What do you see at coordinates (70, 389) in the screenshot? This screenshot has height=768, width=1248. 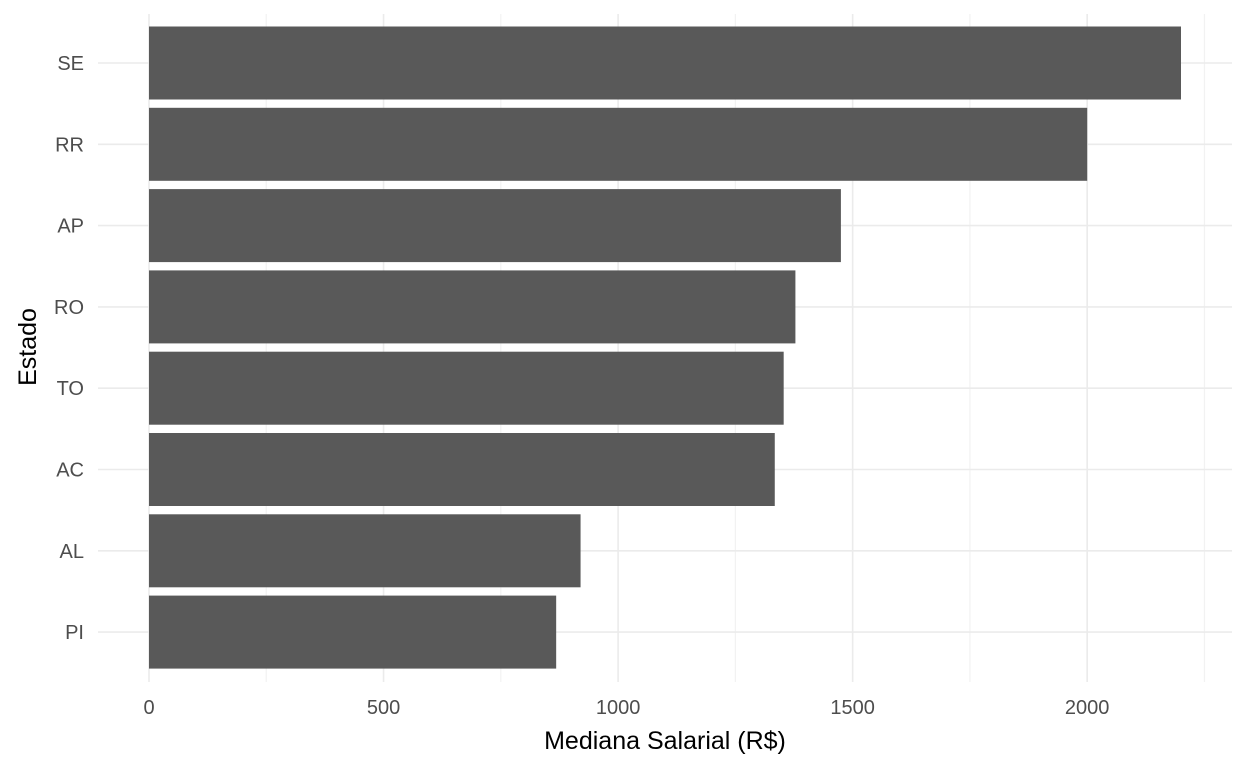 I see `y-tick-label: TO` at bounding box center [70, 389].